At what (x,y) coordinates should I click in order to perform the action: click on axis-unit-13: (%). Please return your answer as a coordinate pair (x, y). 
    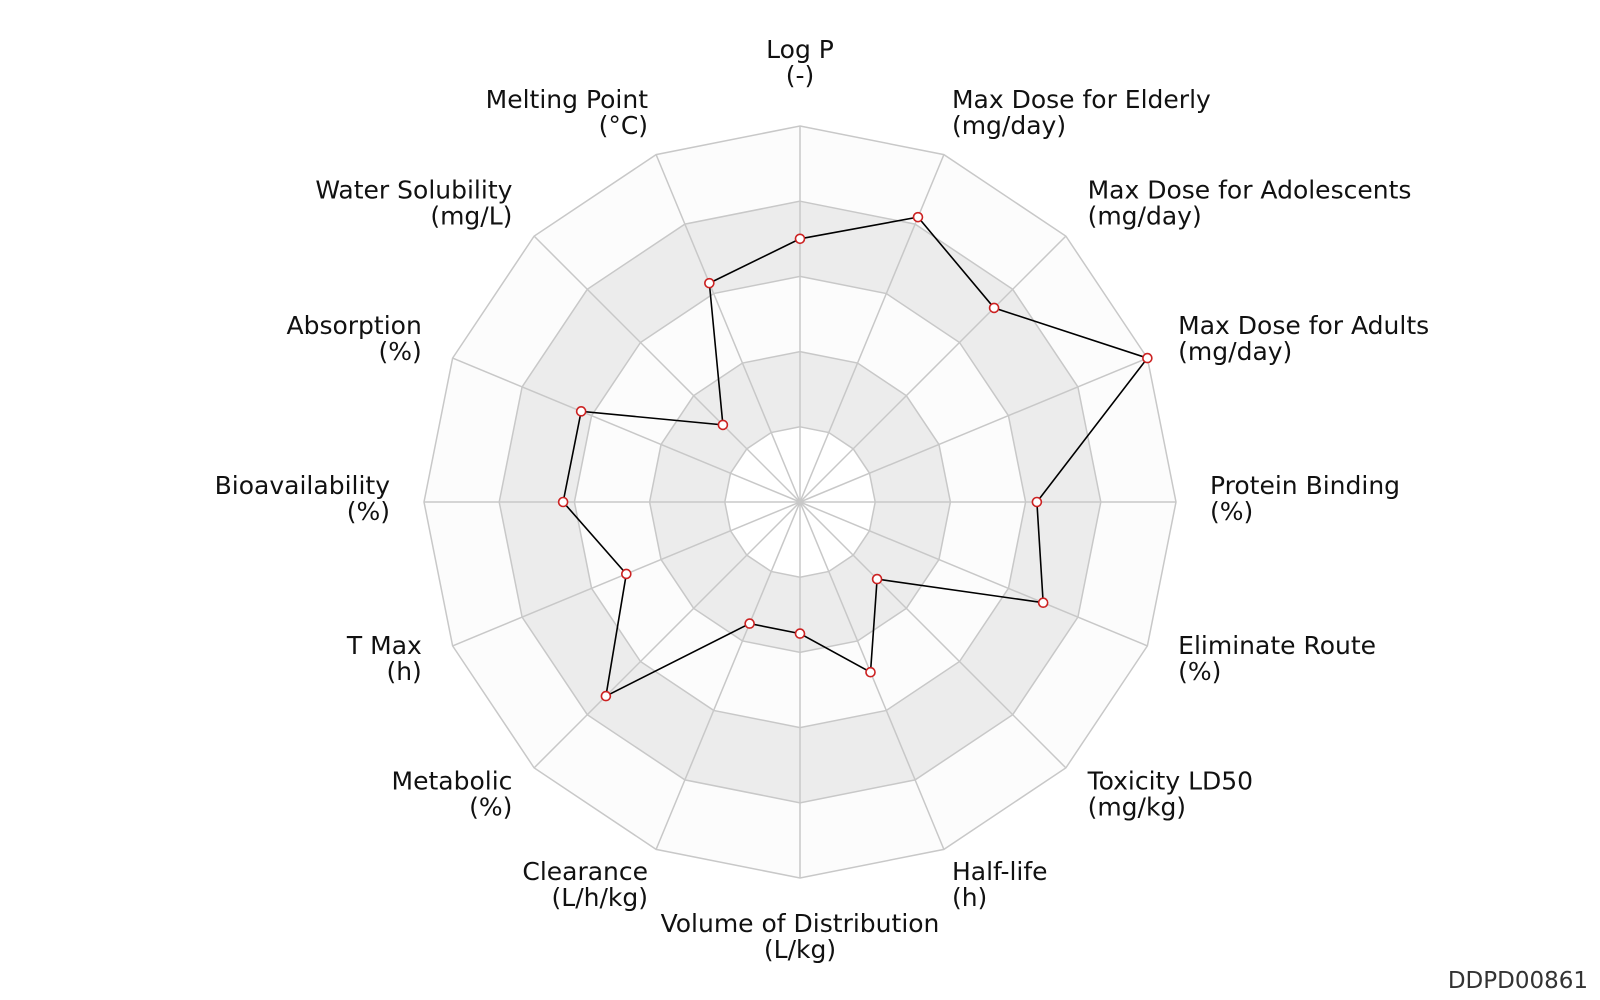
    Looking at the image, I should click on (400, 351).